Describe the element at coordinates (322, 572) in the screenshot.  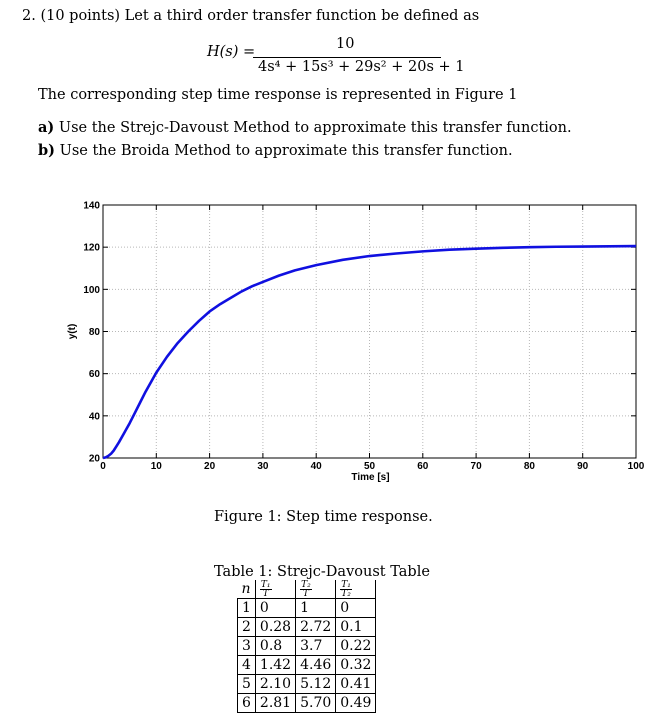
I see `table-caption: Table 1: Strejc-Davoust Table` at that location.